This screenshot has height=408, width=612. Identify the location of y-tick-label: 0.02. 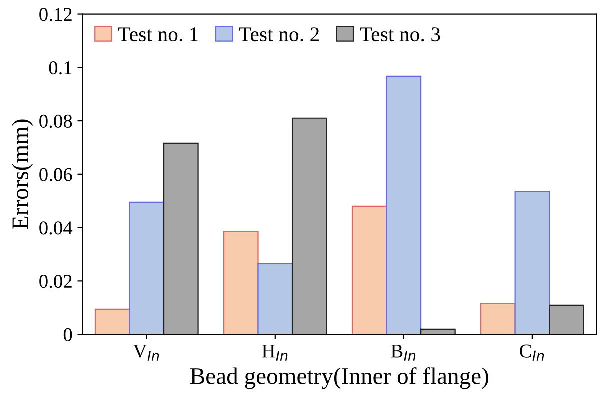
(56, 281).